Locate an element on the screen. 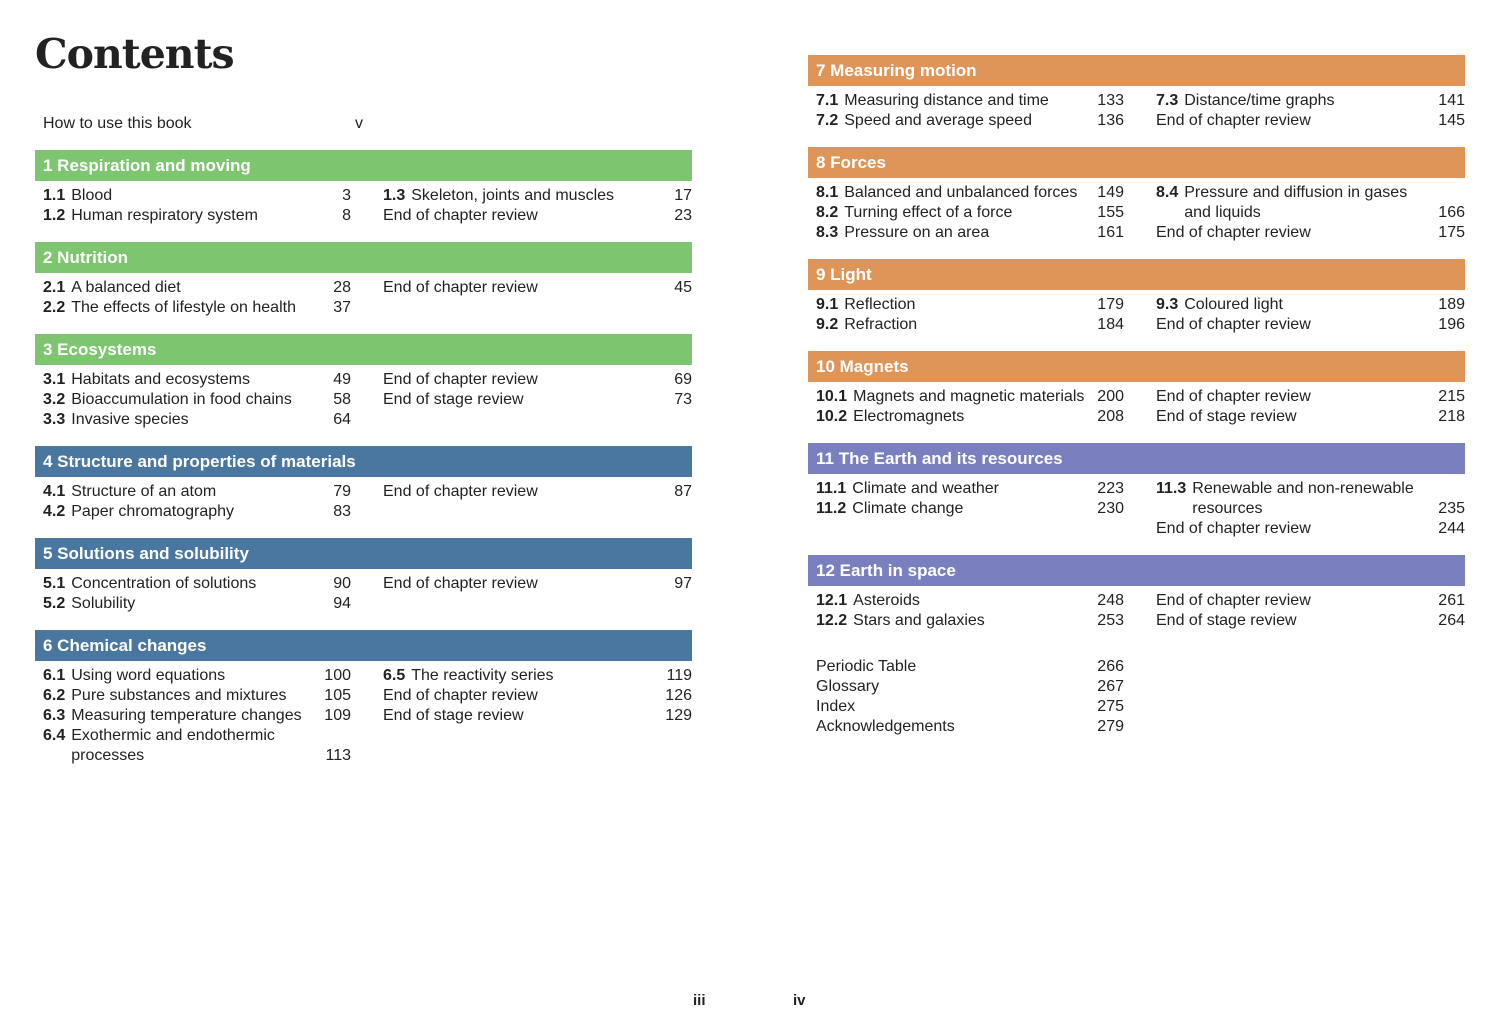 The height and width of the screenshot is (1035, 1500). toc-entry: 7.3 Distance/time graphs 141 is located at coordinates (1310, 101).